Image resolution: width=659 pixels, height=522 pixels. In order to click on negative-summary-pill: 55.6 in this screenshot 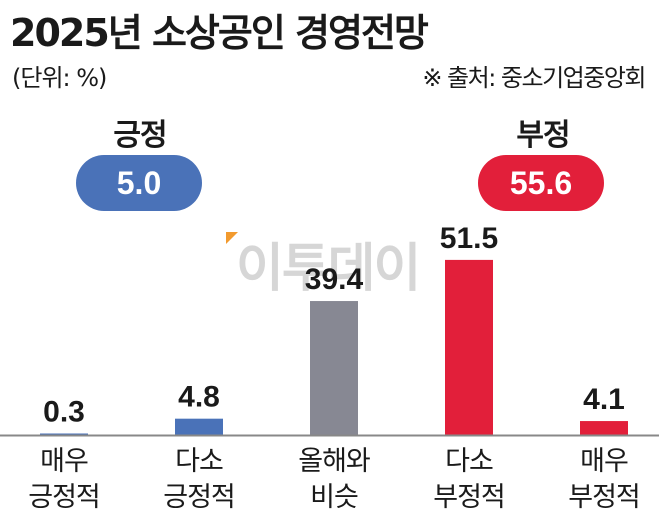, I will do `click(541, 183)`.